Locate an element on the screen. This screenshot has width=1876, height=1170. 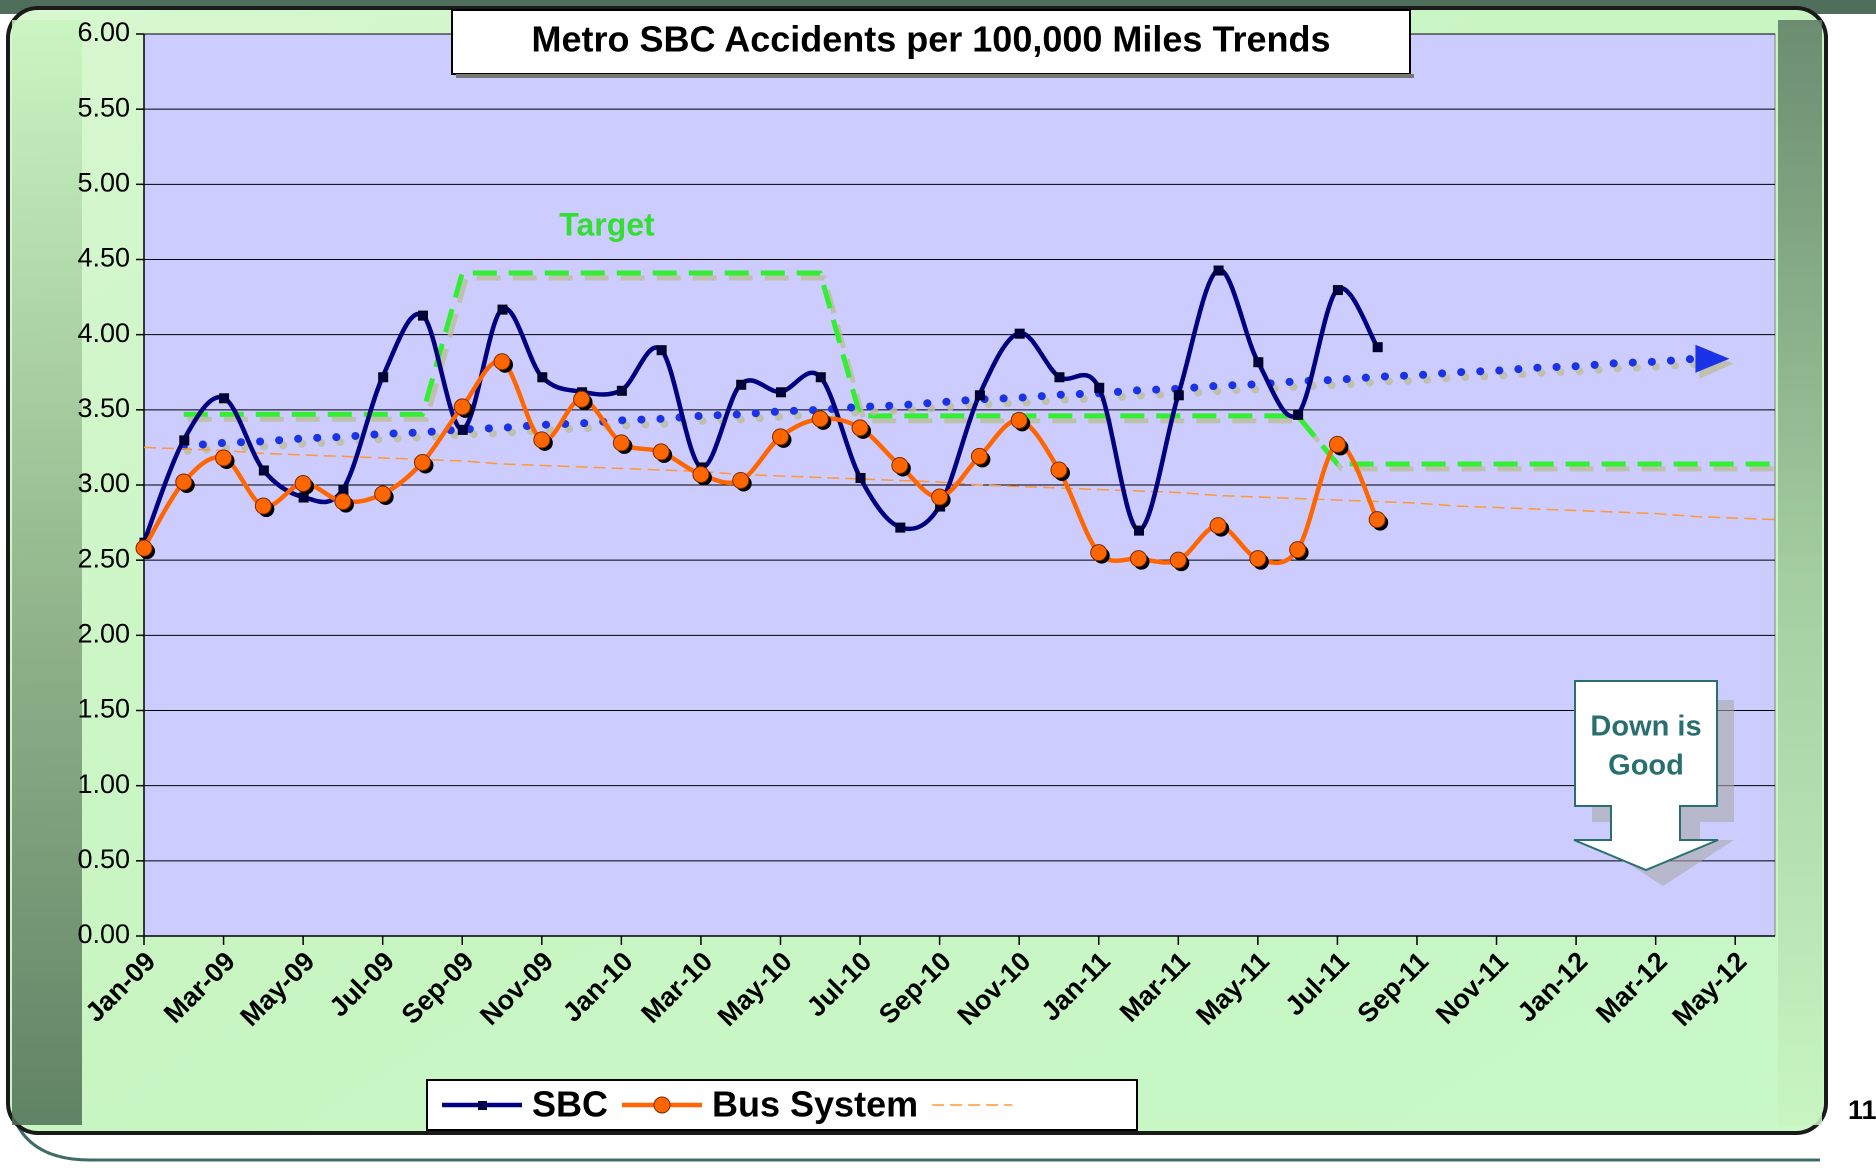
y-tick-label: 0.00 is located at coordinates (103, 934).